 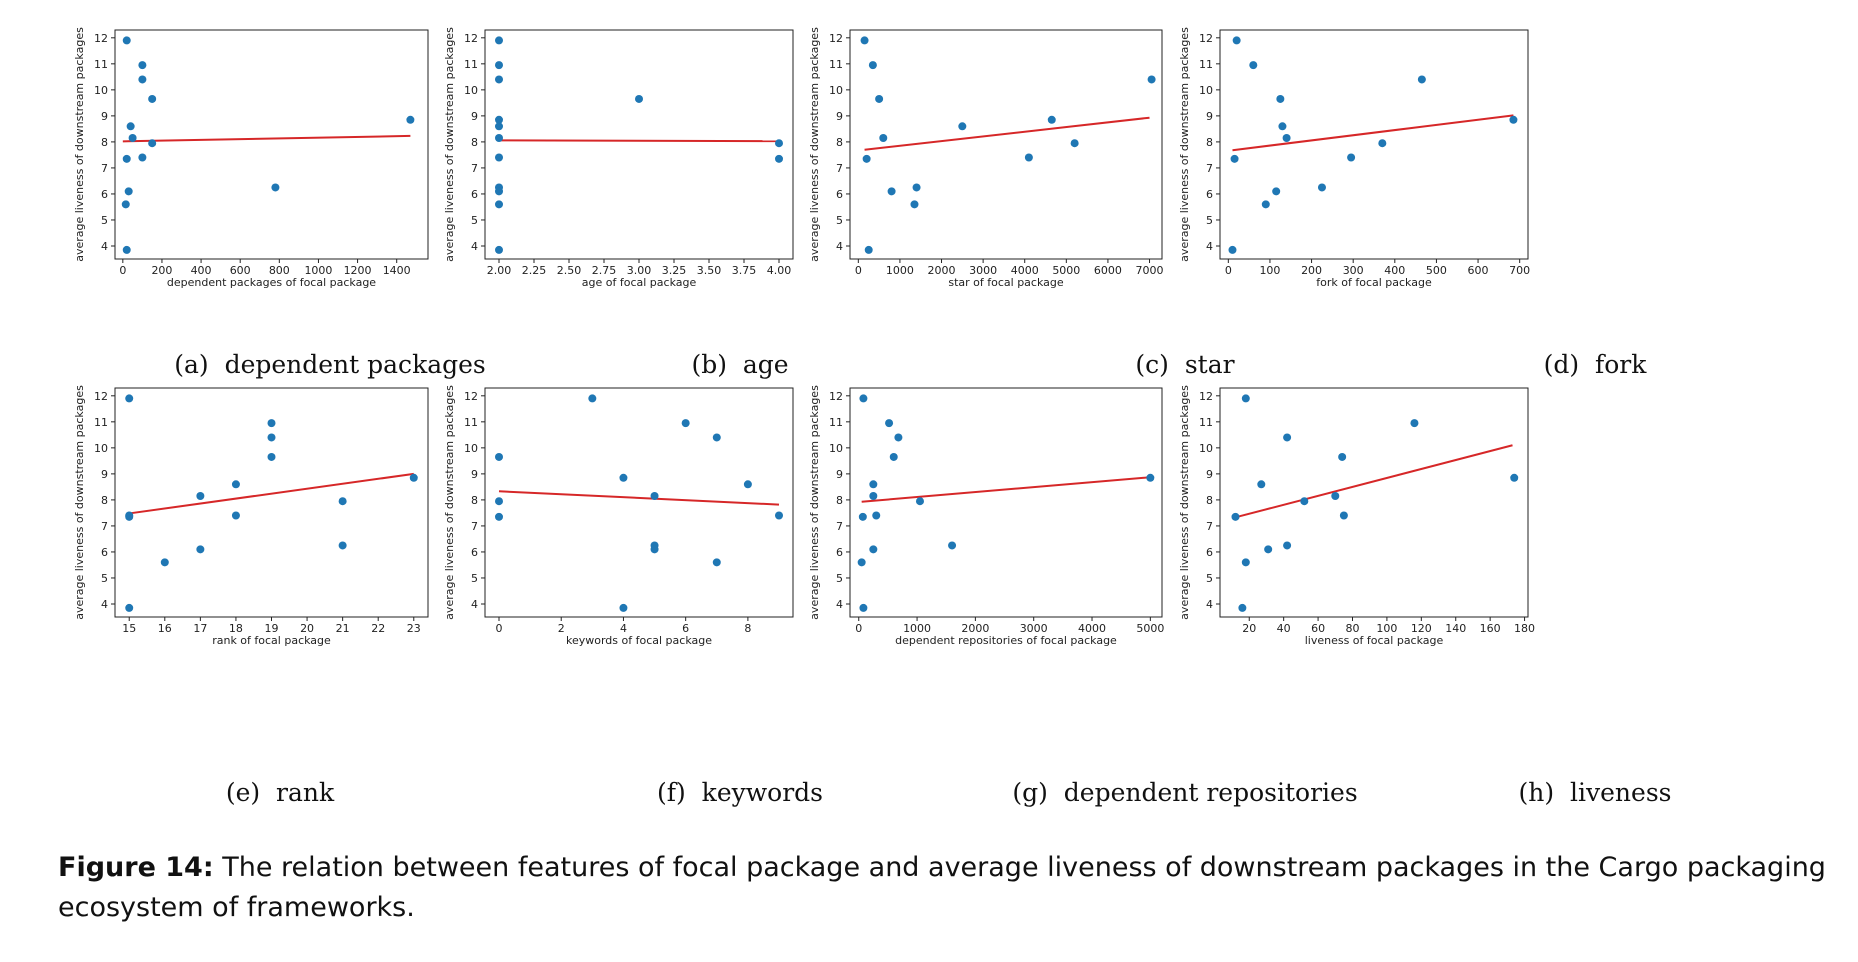 What do you see at coordinates (1352, 628) in the screenshot?
I see `x-tick-label: 80` at bounding box center [1352, 628].